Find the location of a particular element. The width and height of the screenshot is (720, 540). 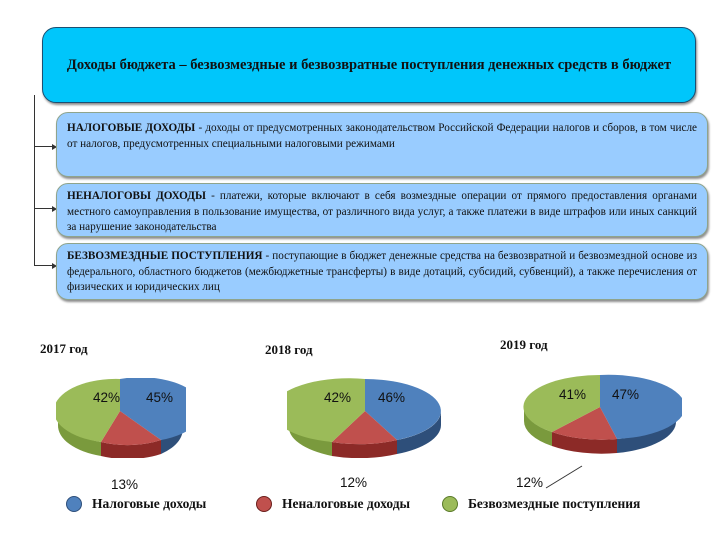

pie-label-nontax-2019: 12% is located at coordinates (530, 482).